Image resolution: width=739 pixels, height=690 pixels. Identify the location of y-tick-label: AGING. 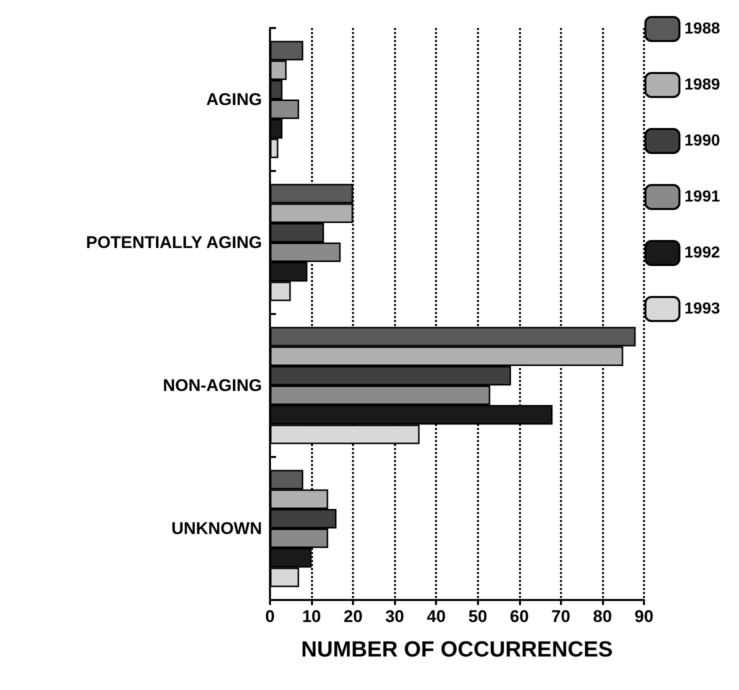
(234, 99).